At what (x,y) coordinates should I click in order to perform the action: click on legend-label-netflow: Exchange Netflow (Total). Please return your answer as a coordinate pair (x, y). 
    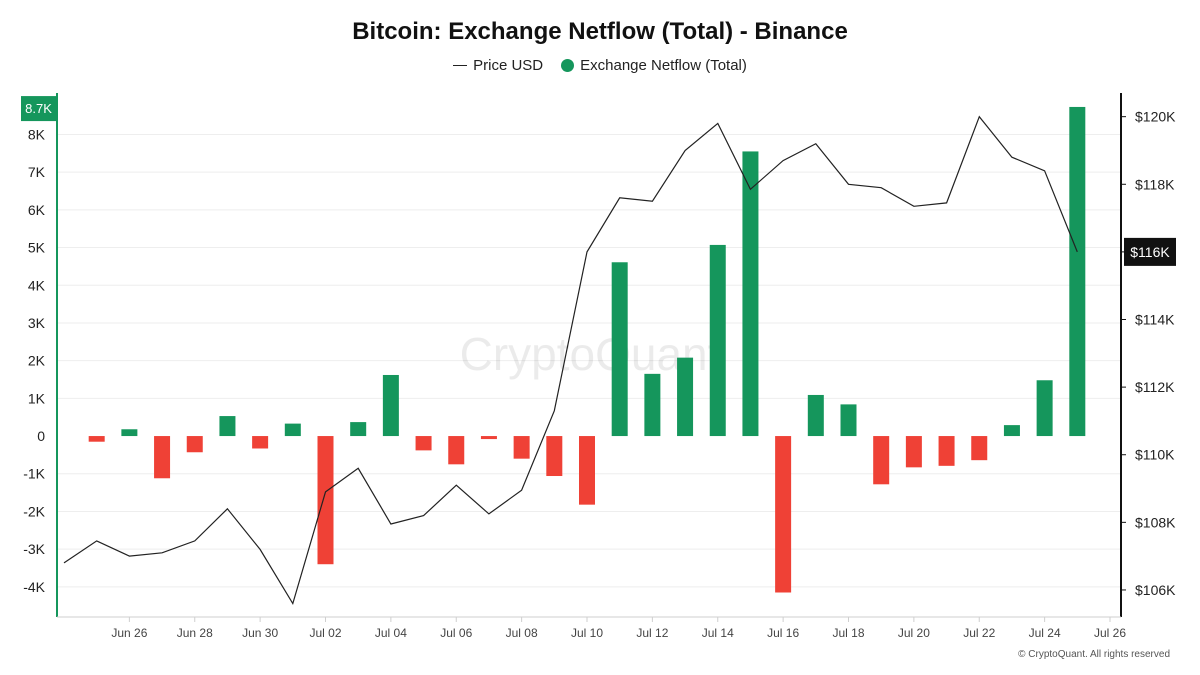
    Looking at the image, I should click on (663, 65).